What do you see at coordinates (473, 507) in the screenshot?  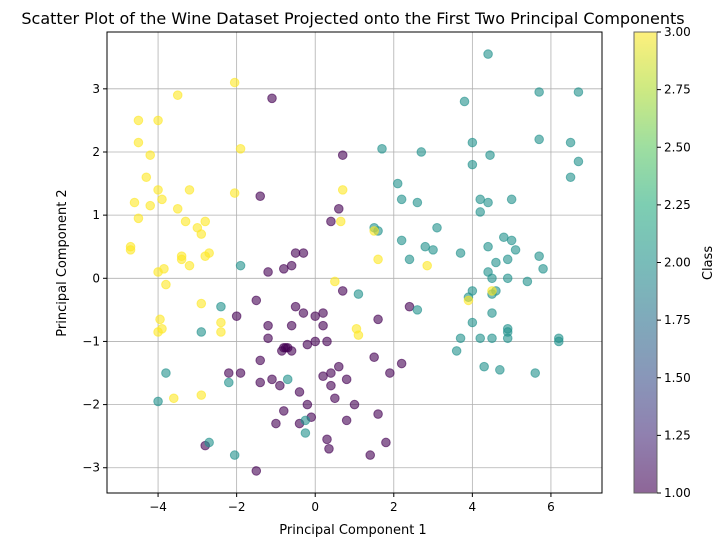 I see `x-tick-label: 4` at bounding box center [473, 507].